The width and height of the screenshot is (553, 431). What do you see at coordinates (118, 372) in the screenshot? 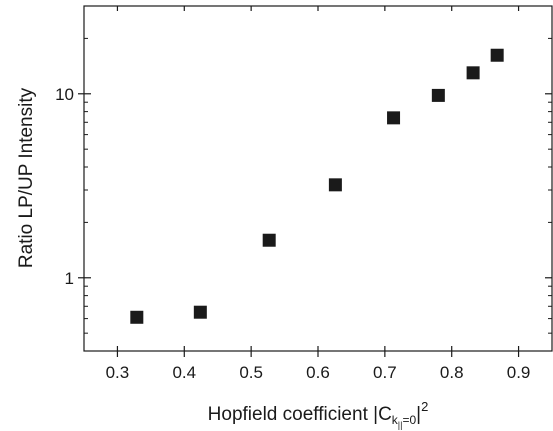
I see `x-tick-label: 0.3` at bounding box center [118, 372].